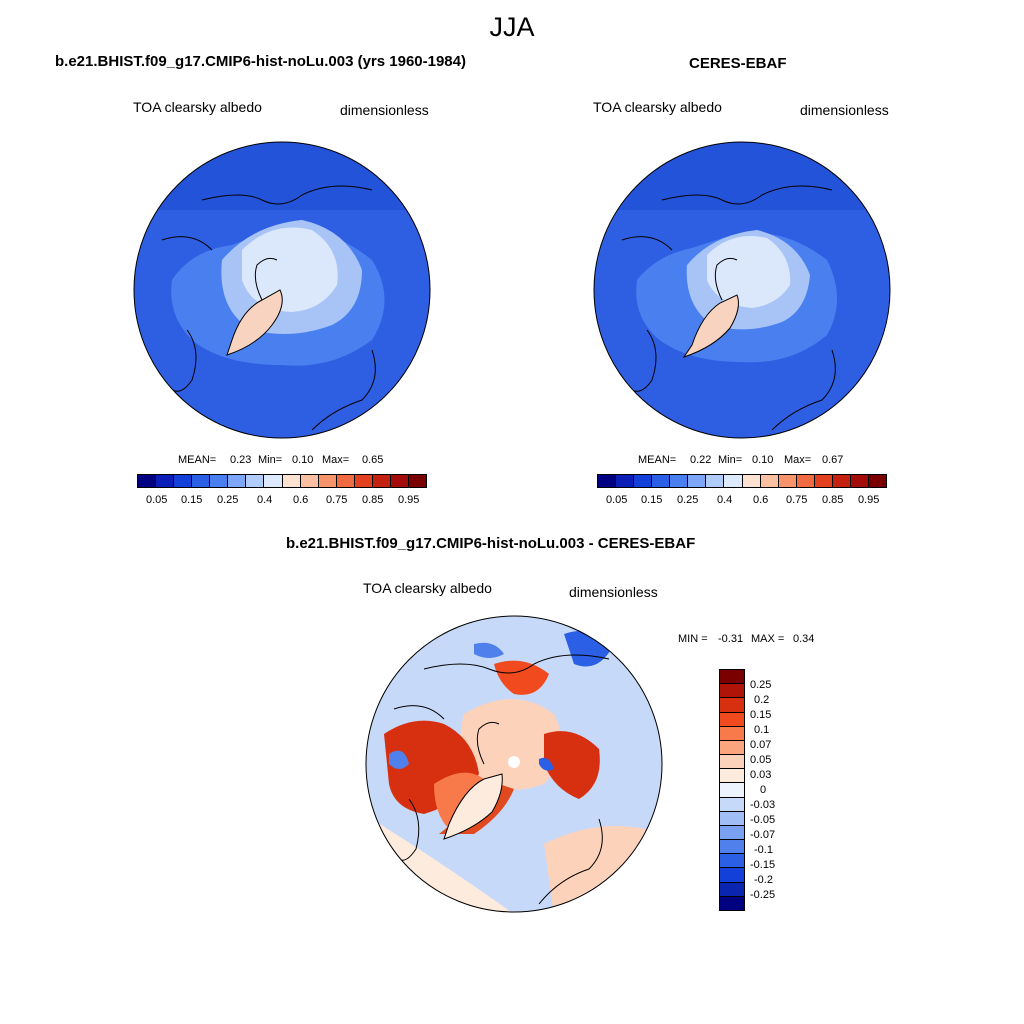 This screenshot has height=1024, width=1024. Describe the element at coordinates (282, 290) in the screenshot. I see `left-polar-map` at that location.